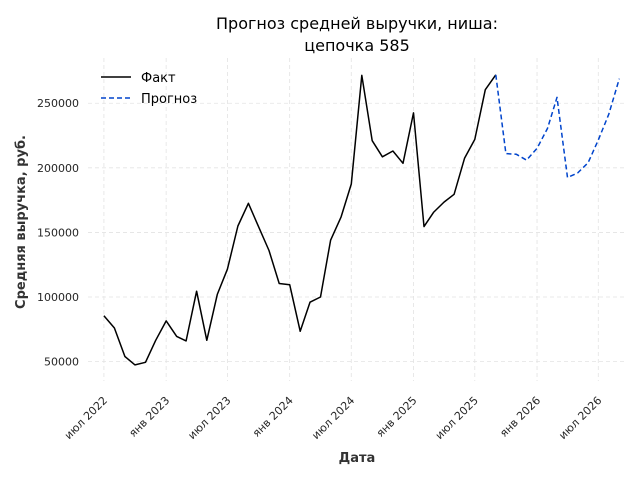 The image size is (640, 480). What do you see at coordinates (558, 126) in the screenshot?
I see `series-line-forecast` at bounding box center [558, 126].